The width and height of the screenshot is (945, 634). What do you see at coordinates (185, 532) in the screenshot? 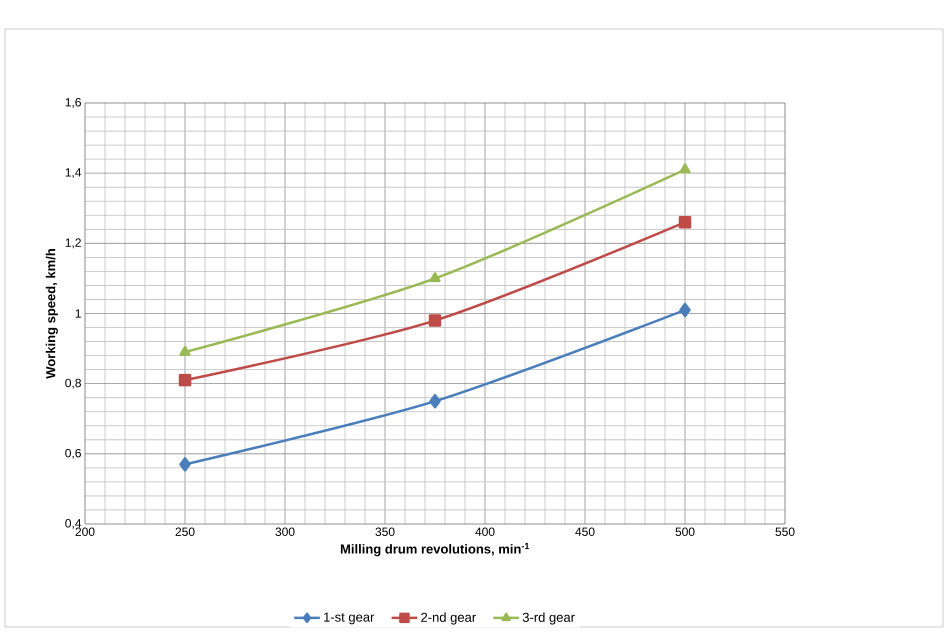
I see `x-tick-label: 250` at bounding box center [185, 532].